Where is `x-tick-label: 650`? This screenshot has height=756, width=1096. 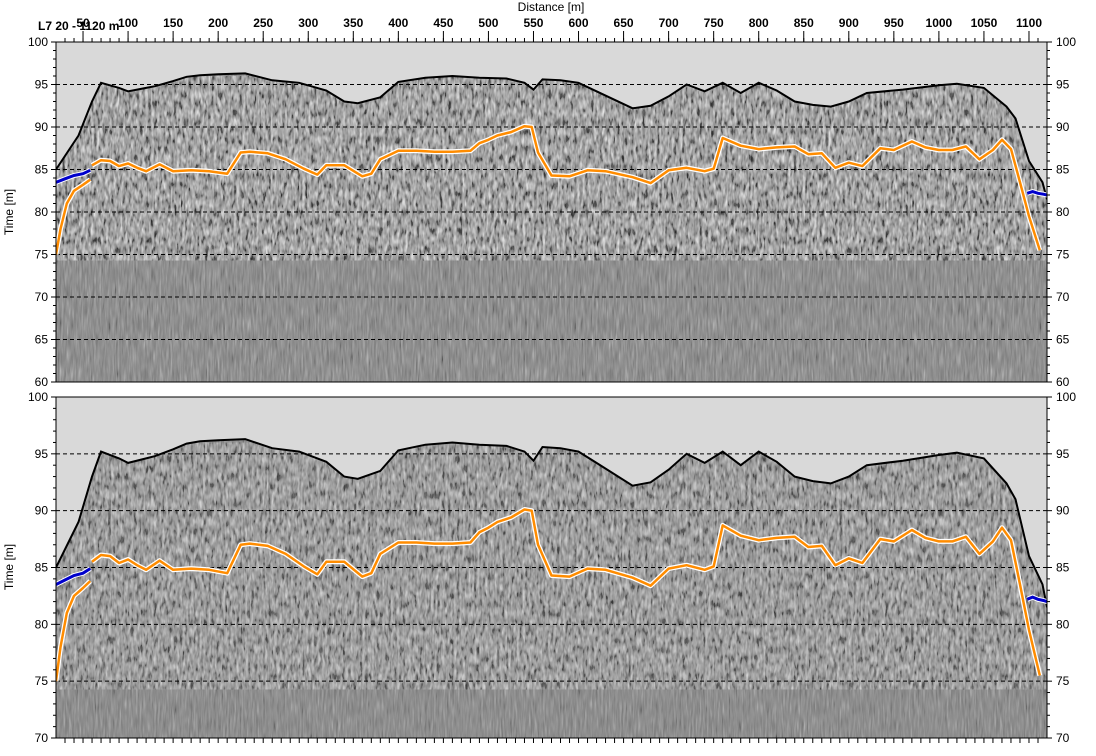
x-tick-label: 650 is located at coordinates (624, 23).